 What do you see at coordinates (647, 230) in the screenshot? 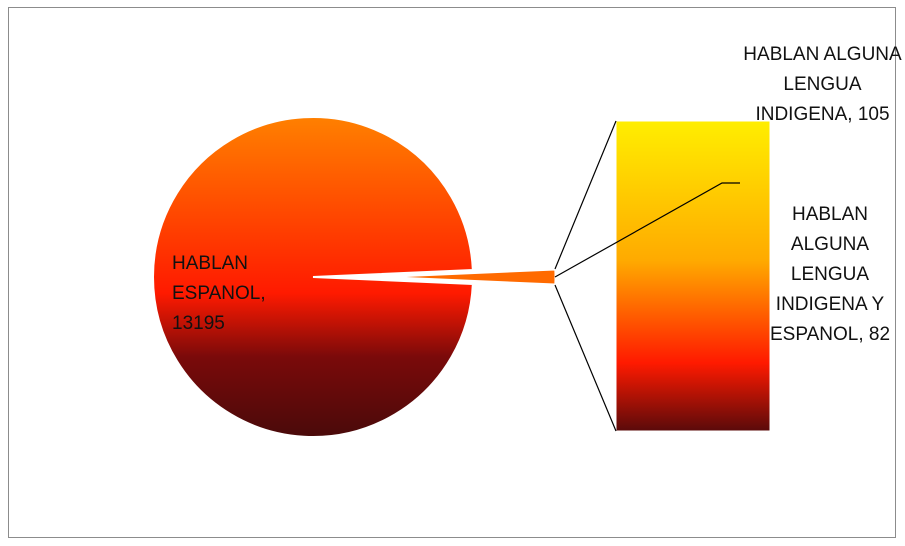
I see `leader-line-indigena` at bounding box center [647, 230].